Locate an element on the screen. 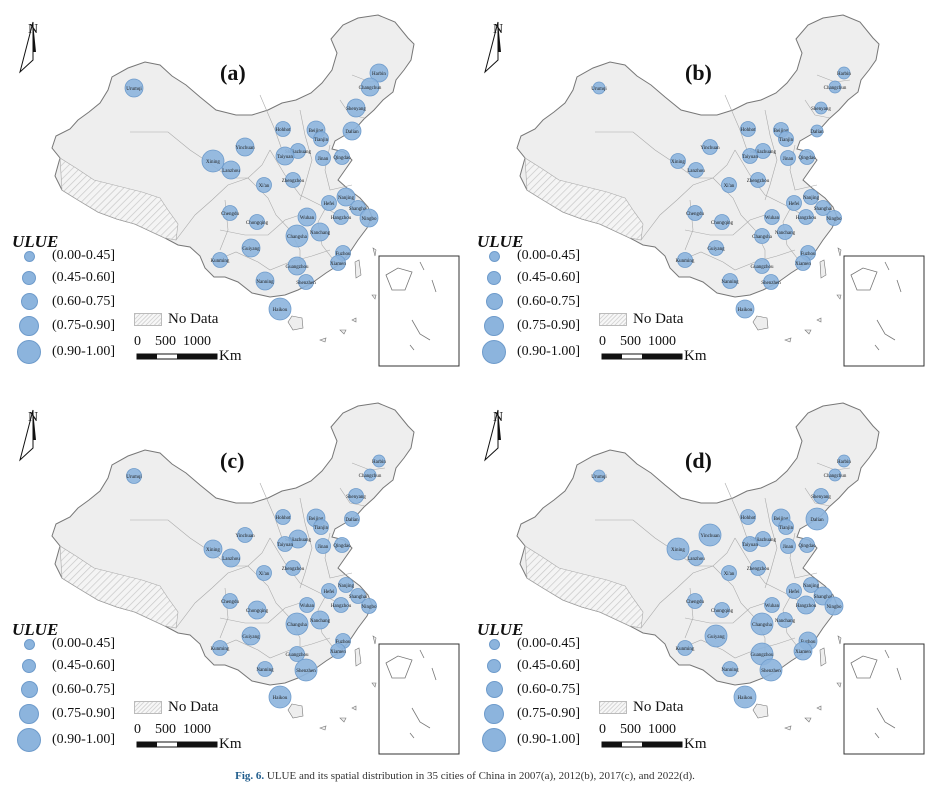  legend-label: (0.00-0.45] is located at coordinates (548, 643).